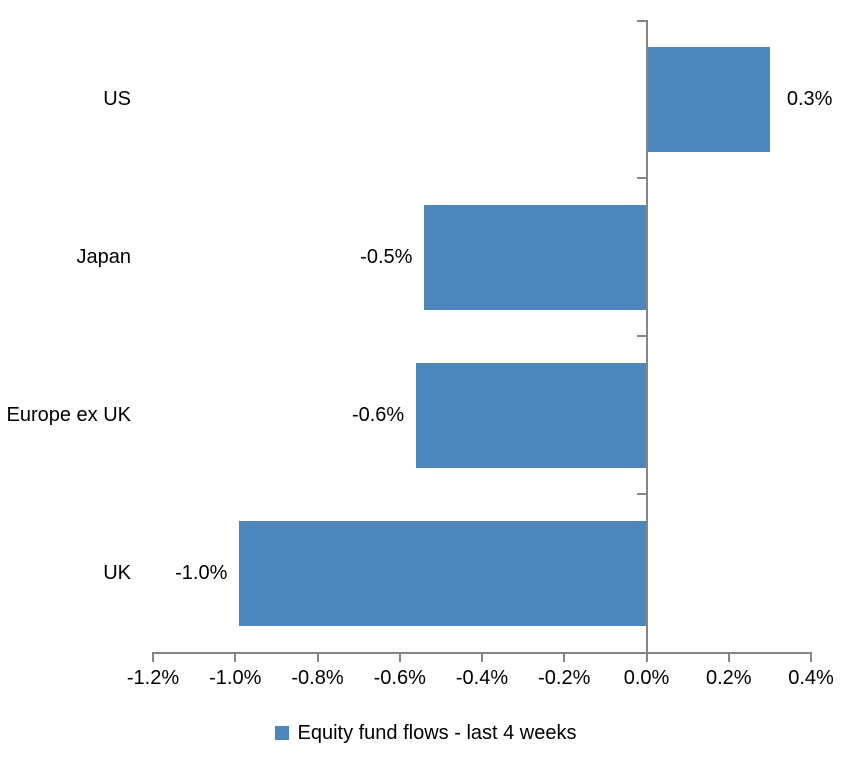 This screenshot has width=852, height=757. Describe the element at coordinates (282, 733) in the screenshot. I see `legend-marker-icon` at that location.